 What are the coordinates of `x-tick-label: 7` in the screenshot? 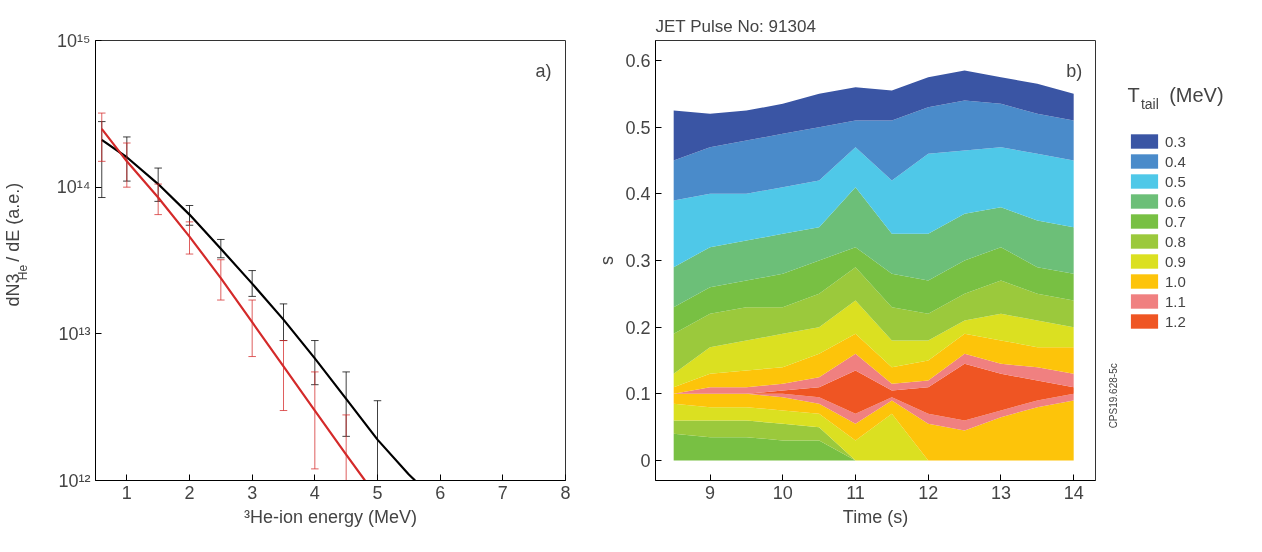 It's located at (502, 492).